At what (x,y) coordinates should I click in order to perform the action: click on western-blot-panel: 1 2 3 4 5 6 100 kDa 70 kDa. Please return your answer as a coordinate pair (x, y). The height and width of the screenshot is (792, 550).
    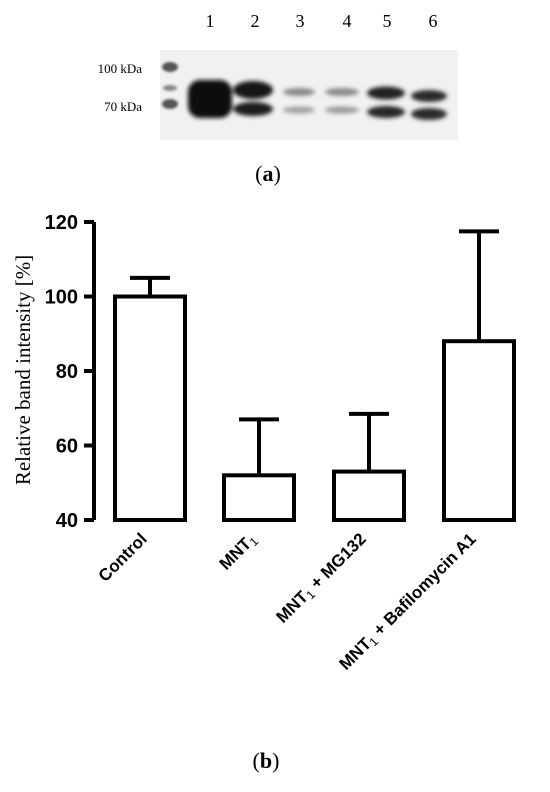
    Looking at the image, I should click on (278, 98).